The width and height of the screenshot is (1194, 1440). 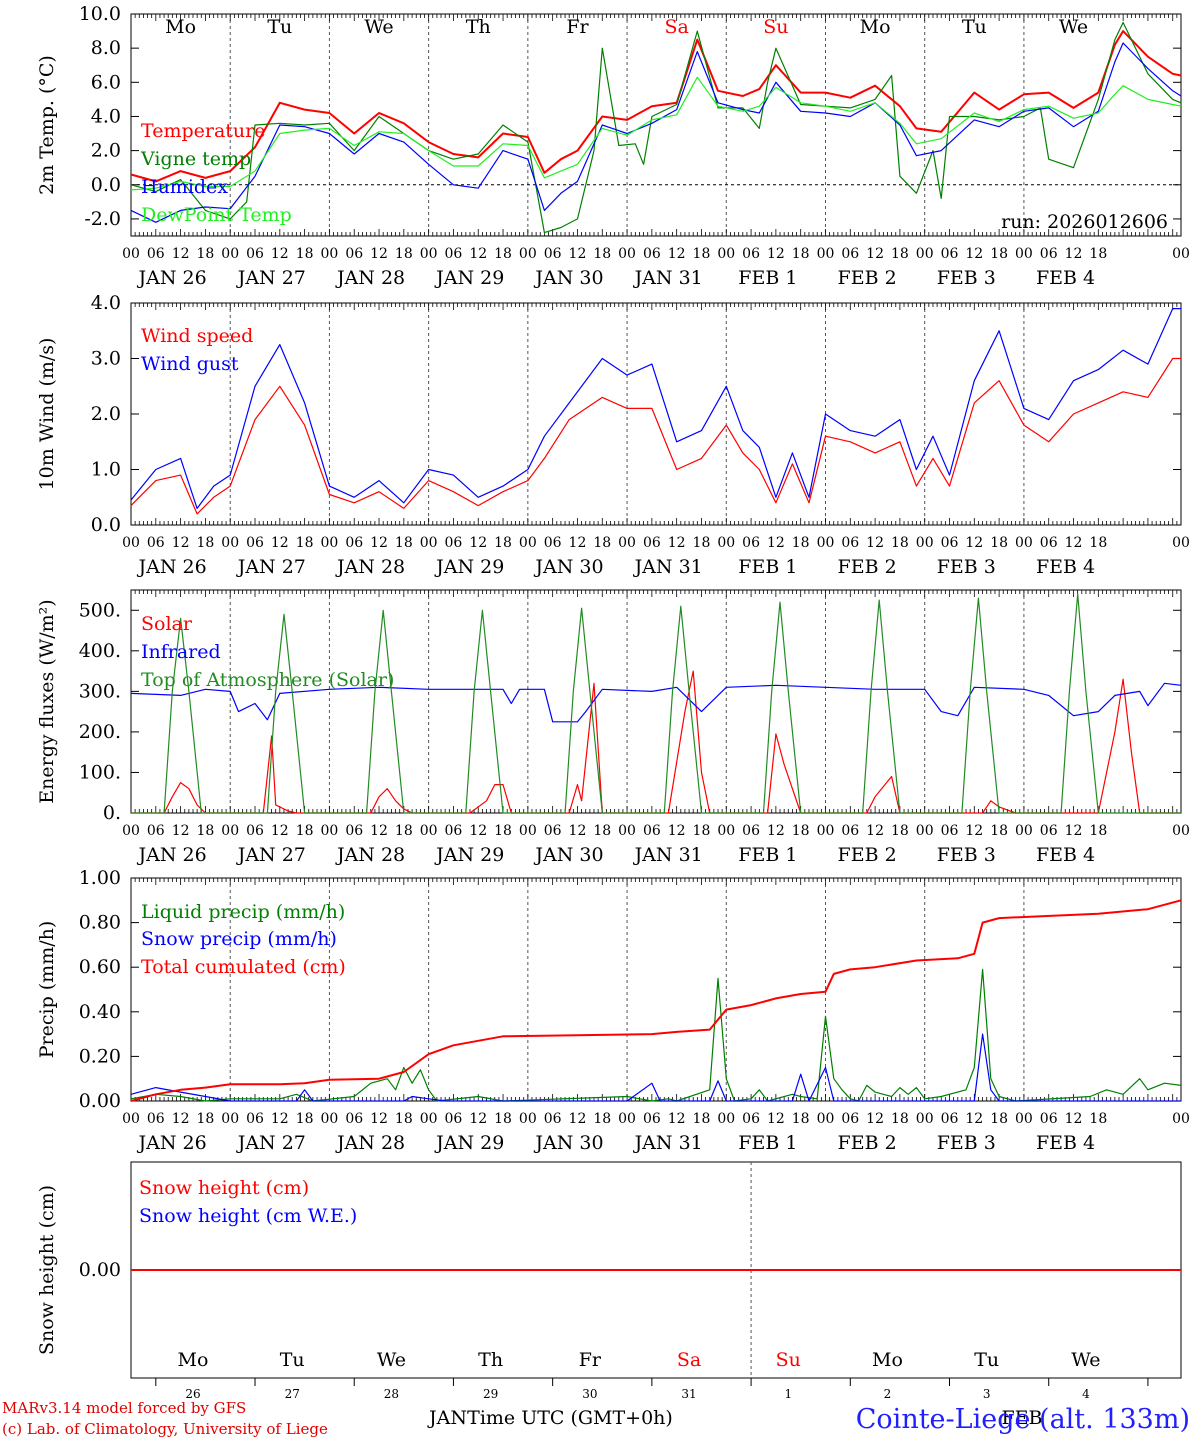 I want to click on weekday-label: Mo, so click(x=875, y=27).